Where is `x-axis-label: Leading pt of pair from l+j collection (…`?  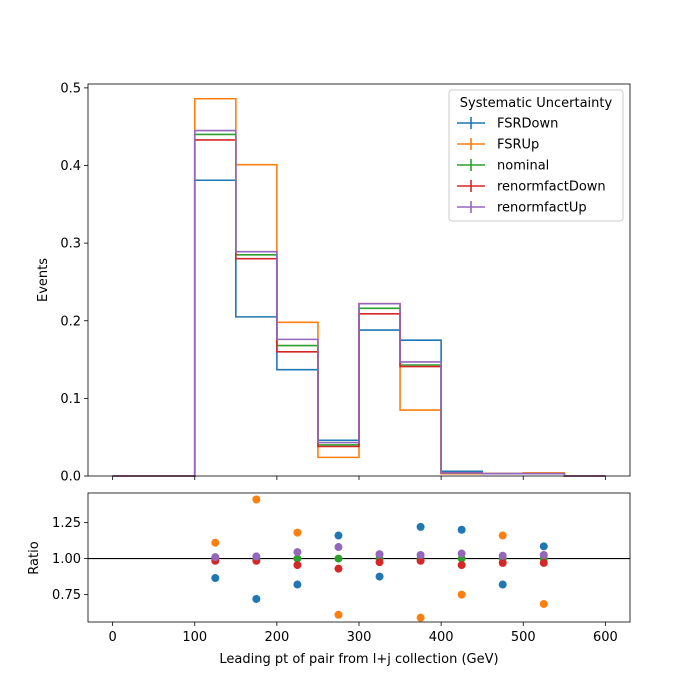
x-axis-label: Leading pt of pair from l+j collection (… is located at coordinates (358, 659).